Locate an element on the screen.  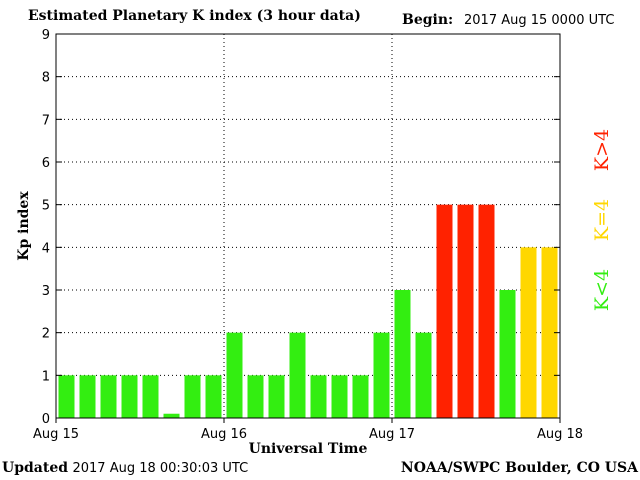
chart-legend: K<4 K=4 K>4 is located at coordinates (602, 220).